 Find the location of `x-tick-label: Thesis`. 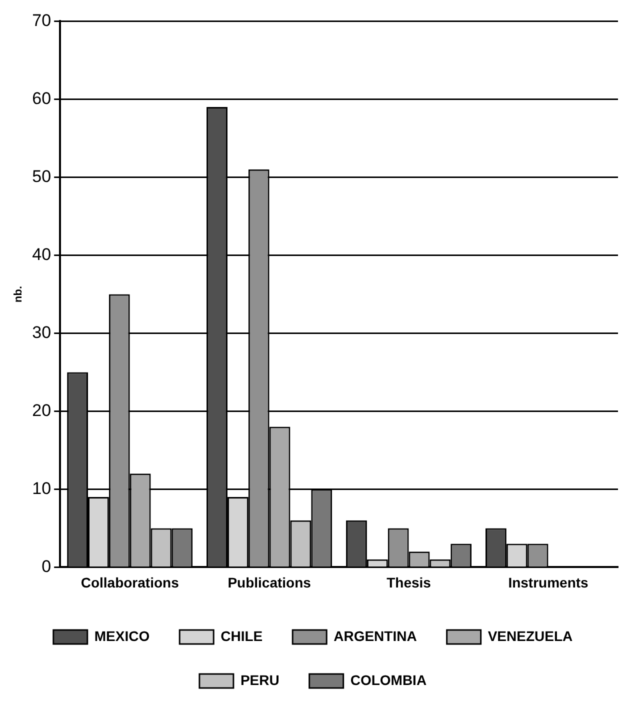

x-tick-label: Thesis is located at coordinates (409, 582).